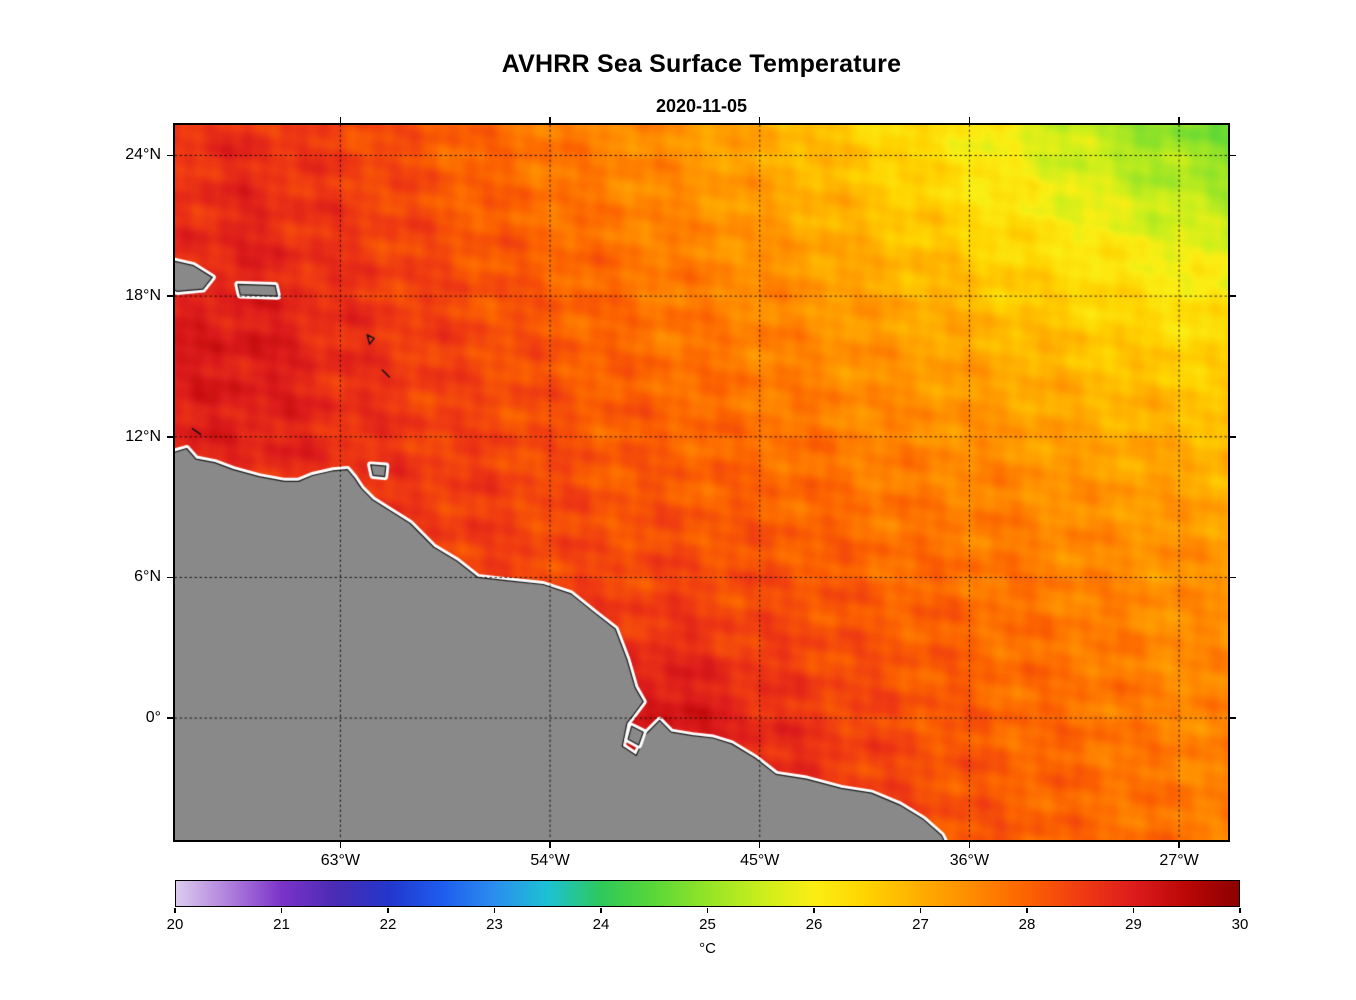 The image size is (1356, 1000). Describe the element at coordinates (701, 106) in the screenshot. I see `chart-subtitle: 2020-11-05` at that location.